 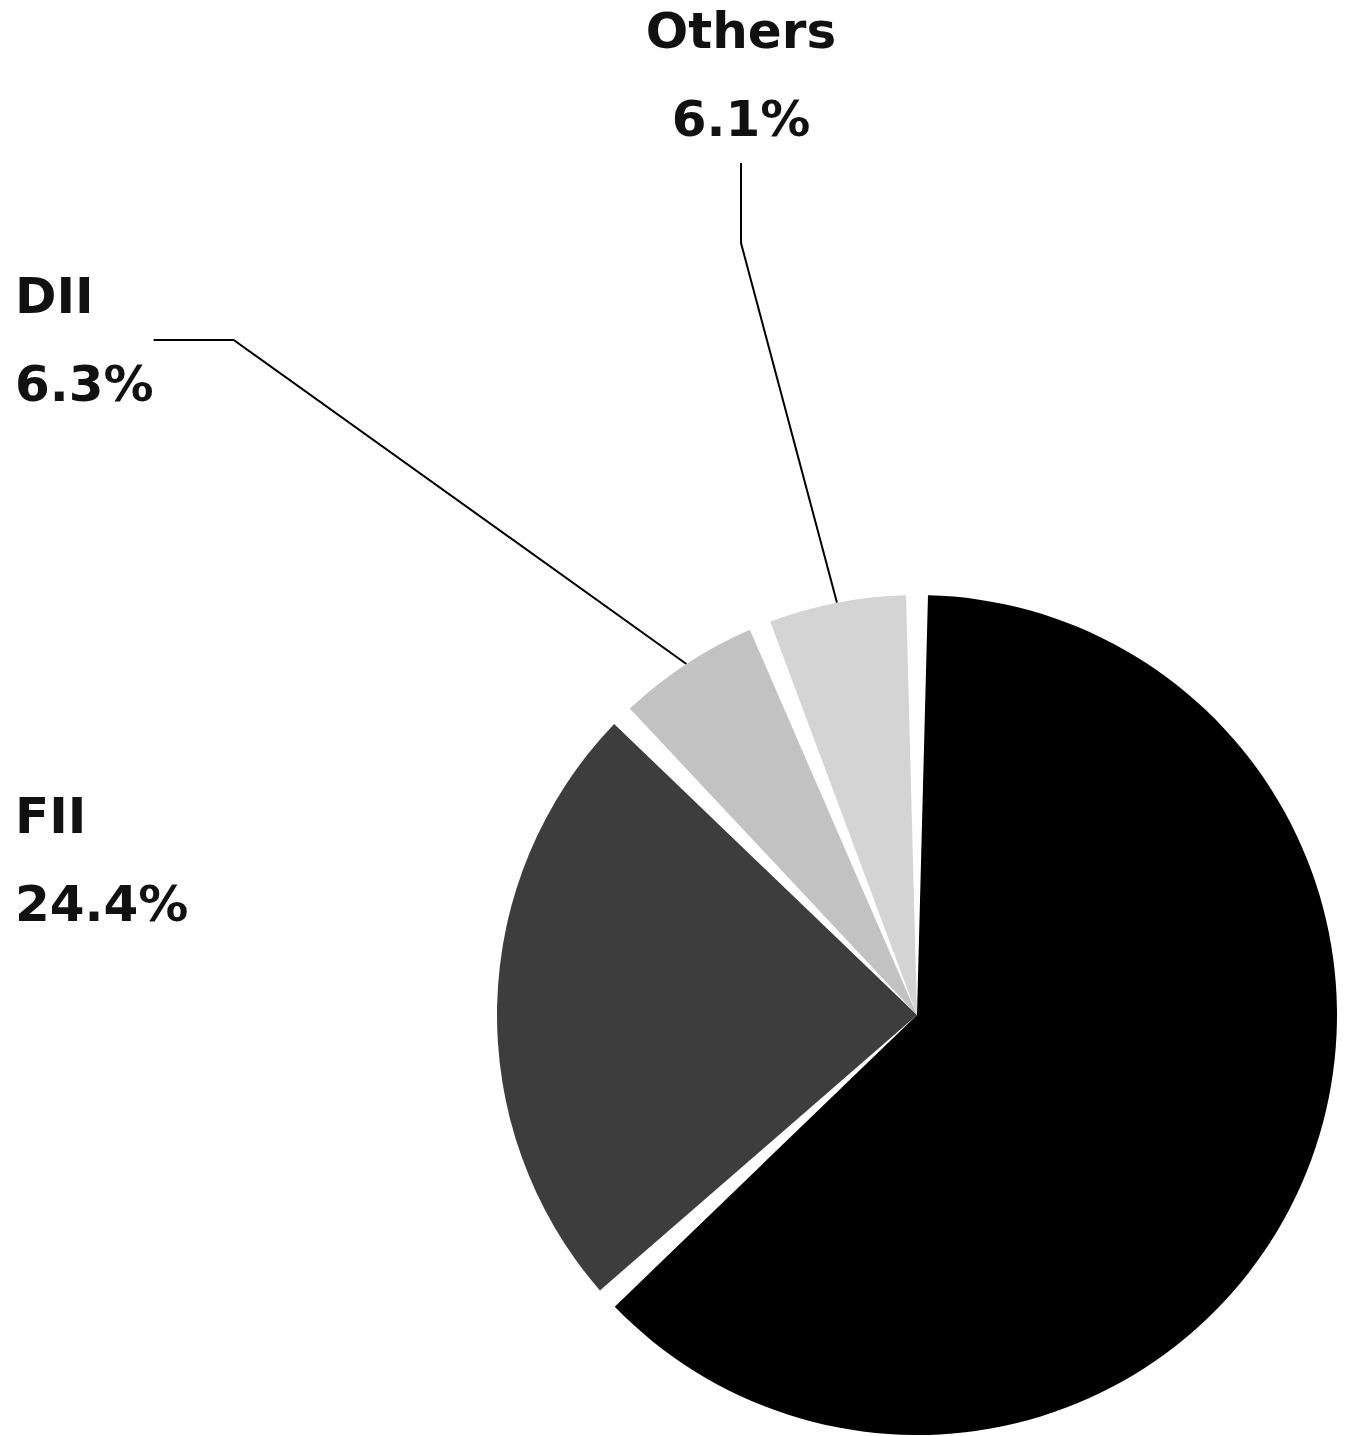 What do you see at coordinates (84, 384) in the screenshot?
I see `data-label: 6.3%` at bounding box center [84, 384].